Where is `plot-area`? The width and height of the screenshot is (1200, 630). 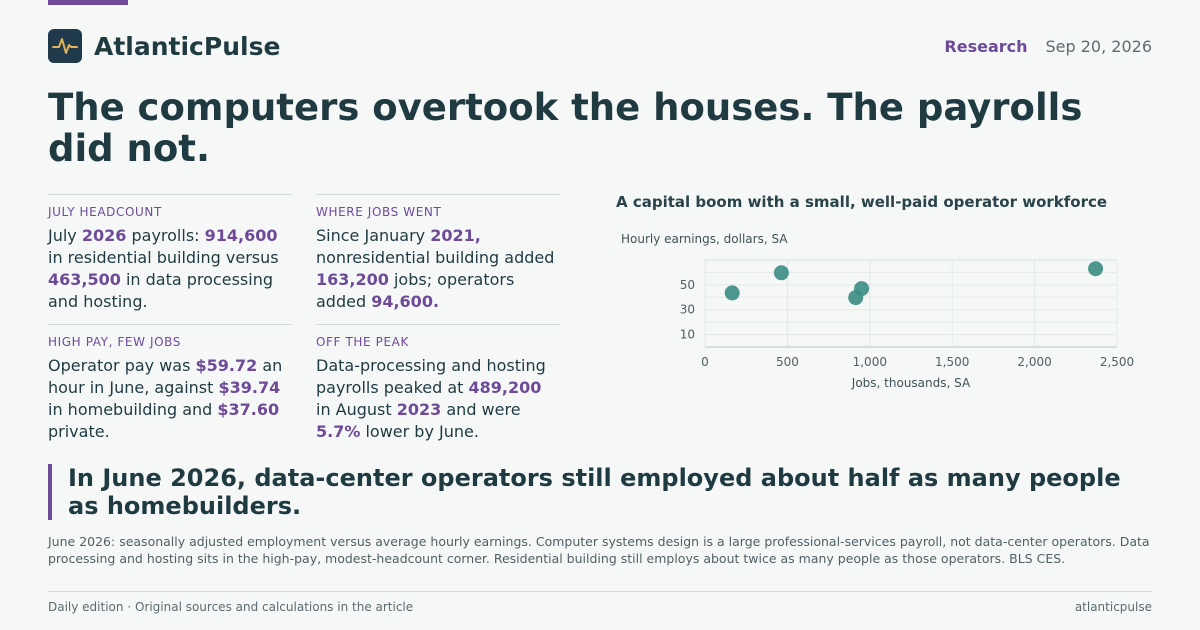
plot-area is located at coordinates (911, 303).